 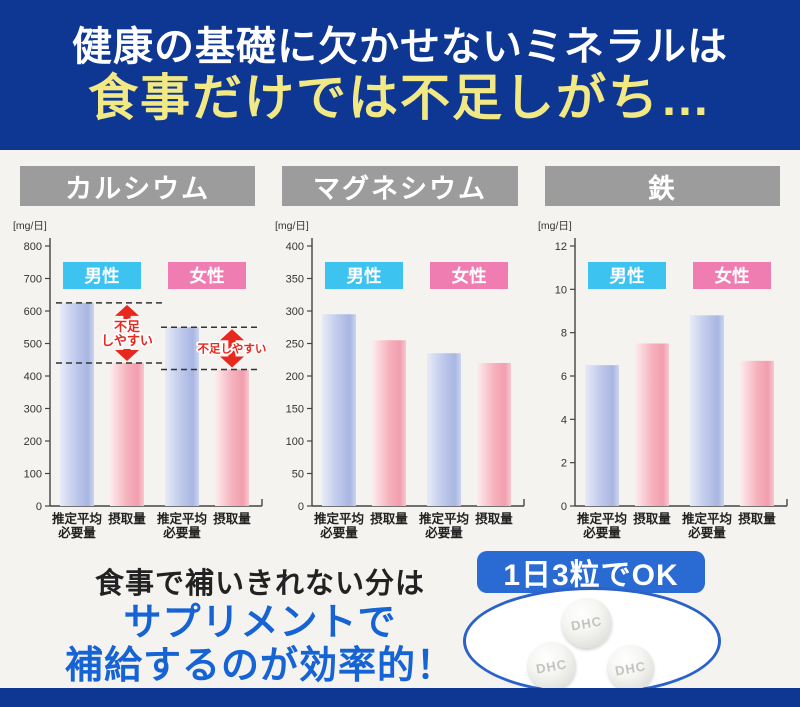 I want to click on mineral-title-magnesium: マグネシウム, so click(x=400, y=186).